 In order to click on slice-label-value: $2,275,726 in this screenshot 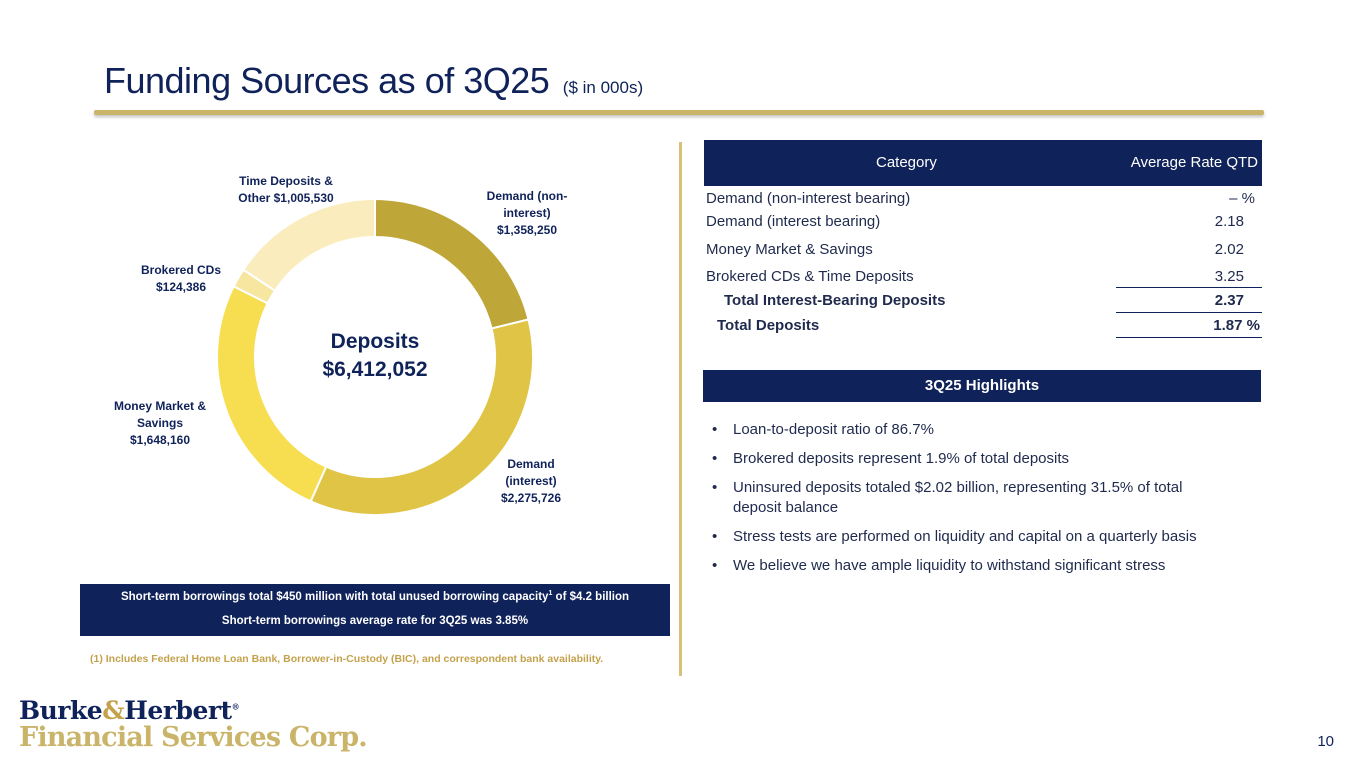, I will do `click(531, 498)`.